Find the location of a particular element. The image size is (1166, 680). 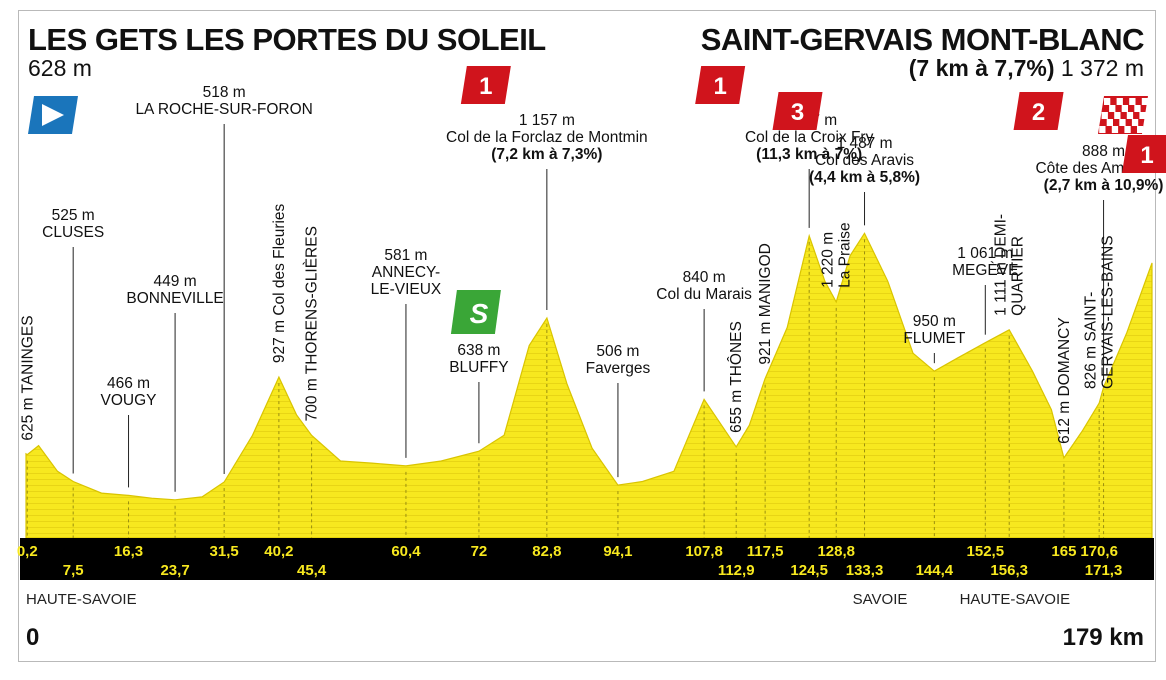

waypoint-label: (2,7 km à 10,9%) is located at coordinates (1104, 185).